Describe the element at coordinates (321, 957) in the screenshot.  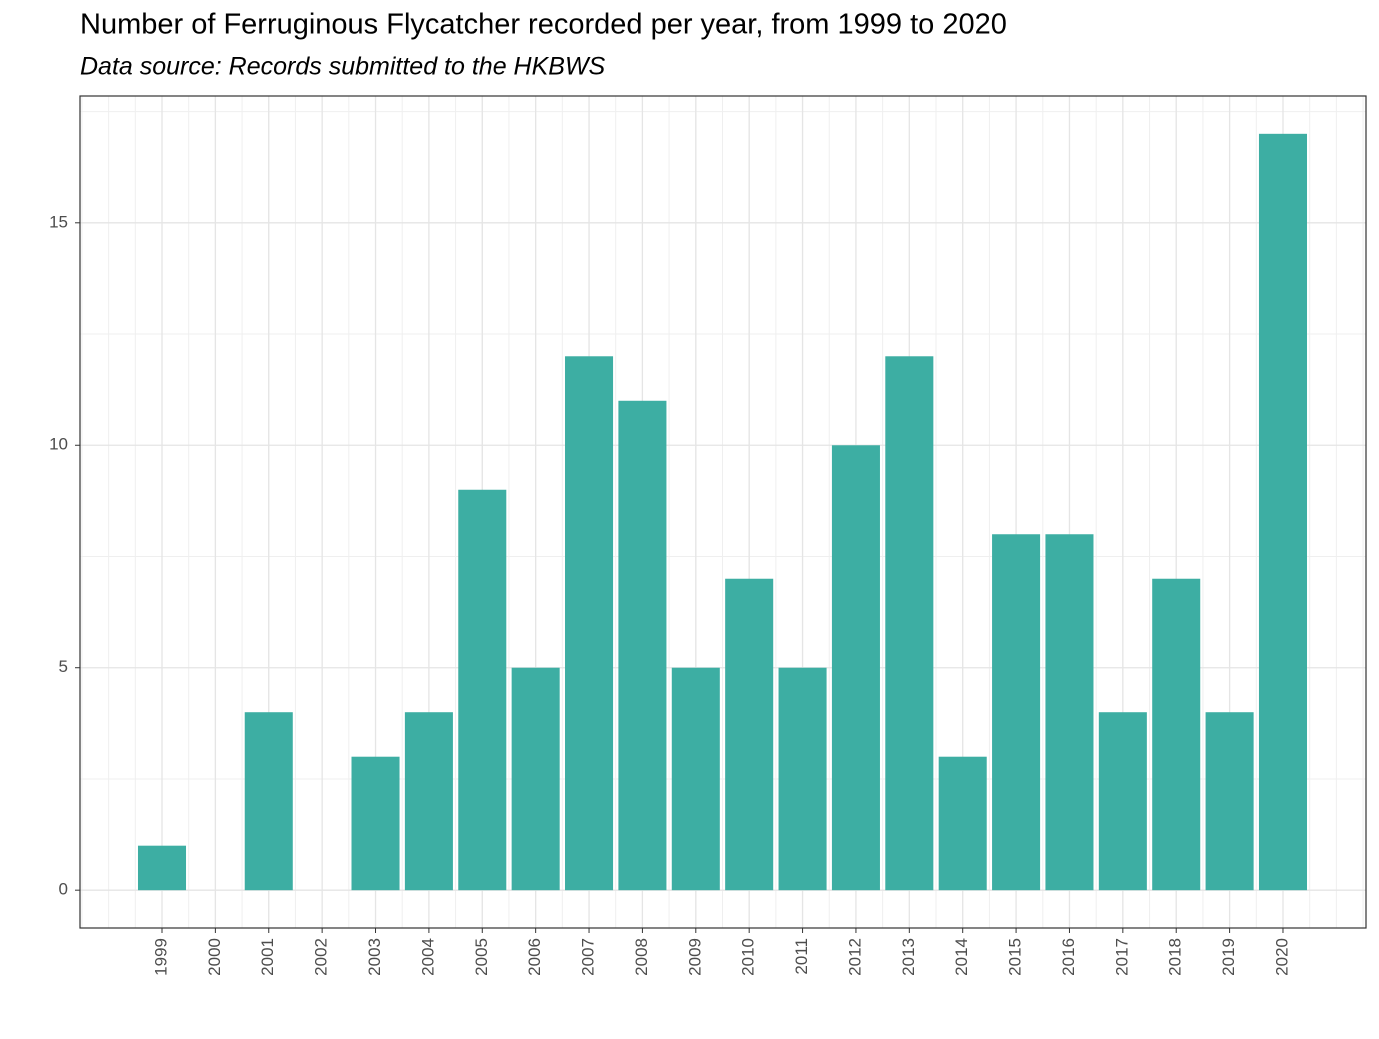
I see `x-tick-label: 2002` at that location.